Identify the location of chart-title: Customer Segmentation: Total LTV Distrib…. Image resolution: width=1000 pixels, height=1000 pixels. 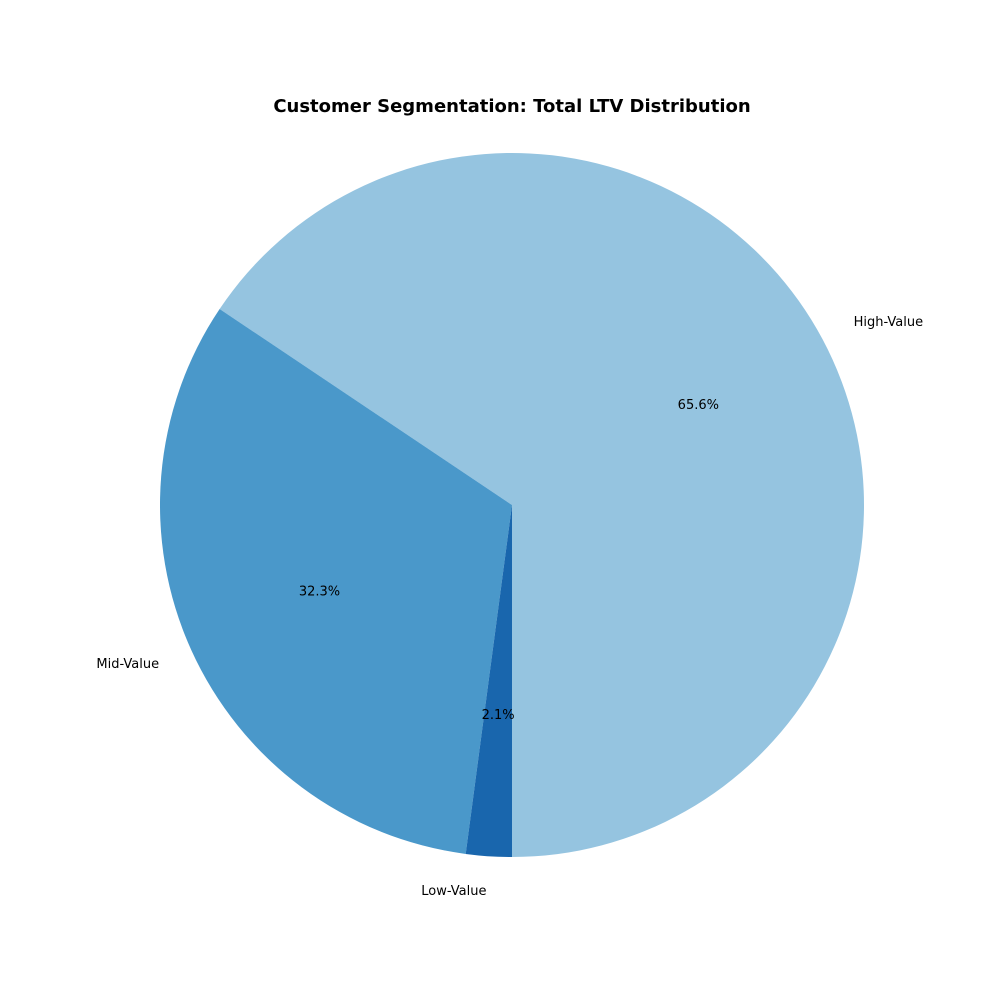
(511, 106).